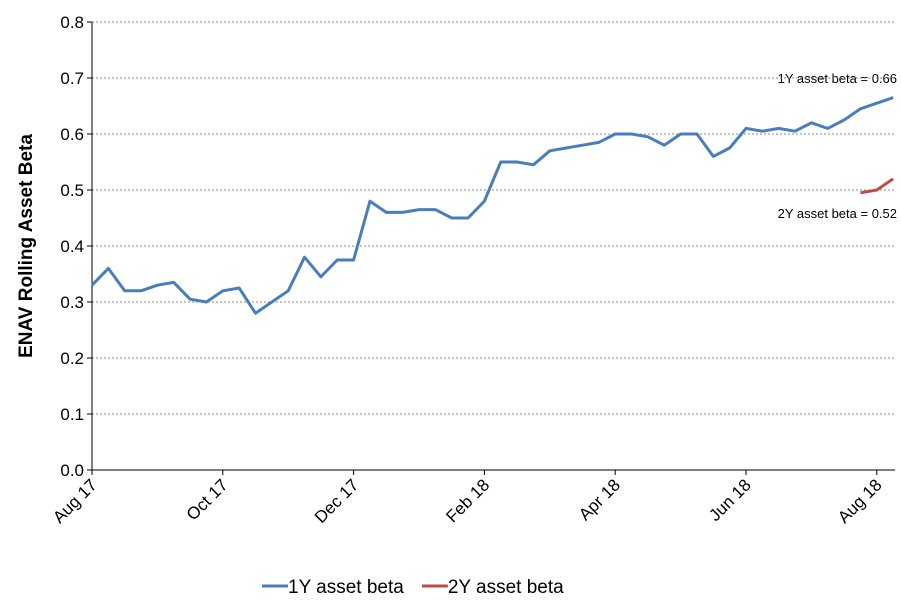 The image size is (901, 603). What do you see at coordinates (730, 500) in the screenshot?
I see `x-tick-label: Jun 18` at bounding box center [730, 500].